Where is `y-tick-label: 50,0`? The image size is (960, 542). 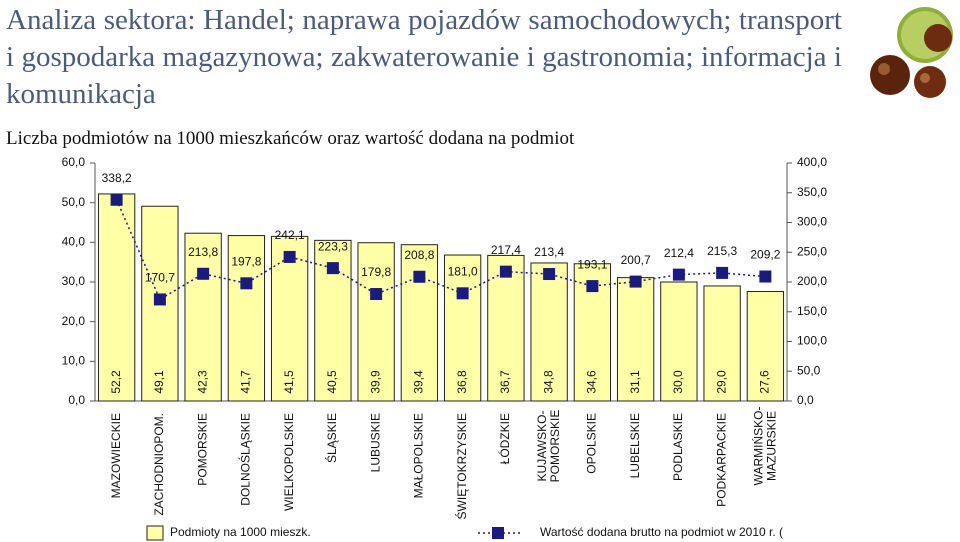 y-tick-label: 50,0 is located at coordinates (74, 202).